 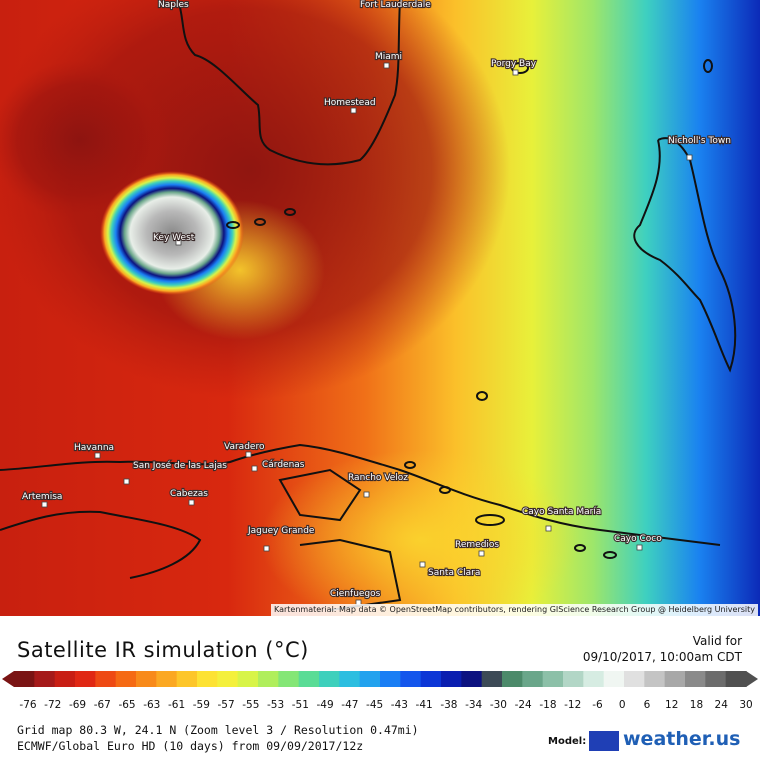 I want to click on scale-tick-label: -12, so click(x=572, y=705).